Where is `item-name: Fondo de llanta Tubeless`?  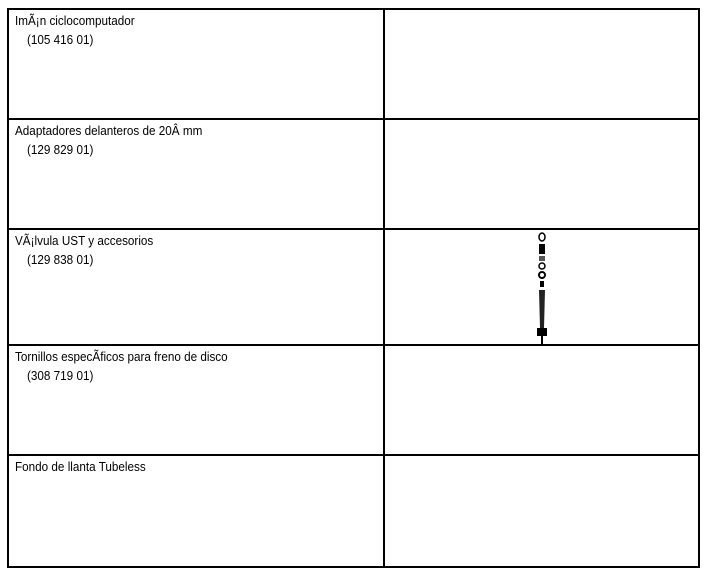 item-name: Fondo de llanta Tubeless is located at coordinates (80, 466).